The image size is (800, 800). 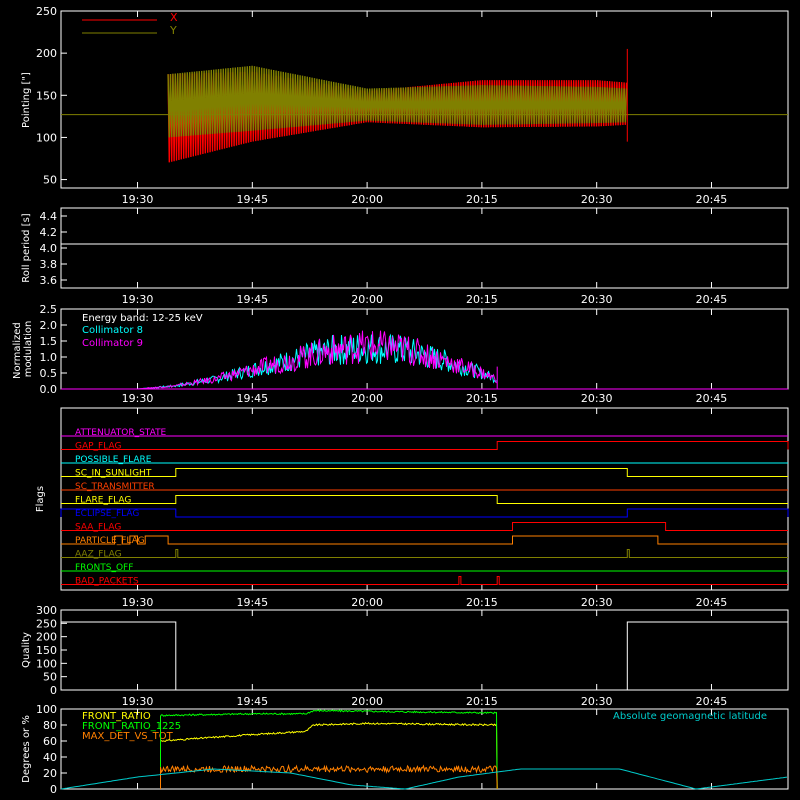 I want to click on y-tick-label: 4.0, so click(x=49, y=248).